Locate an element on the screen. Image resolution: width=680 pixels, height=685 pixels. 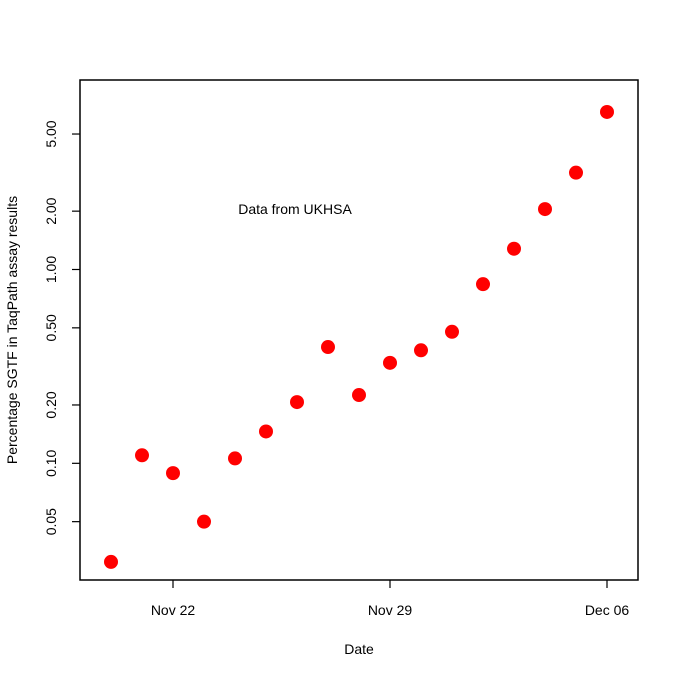
y-tick-label: 0.10 is located at coordinates (51, 462).